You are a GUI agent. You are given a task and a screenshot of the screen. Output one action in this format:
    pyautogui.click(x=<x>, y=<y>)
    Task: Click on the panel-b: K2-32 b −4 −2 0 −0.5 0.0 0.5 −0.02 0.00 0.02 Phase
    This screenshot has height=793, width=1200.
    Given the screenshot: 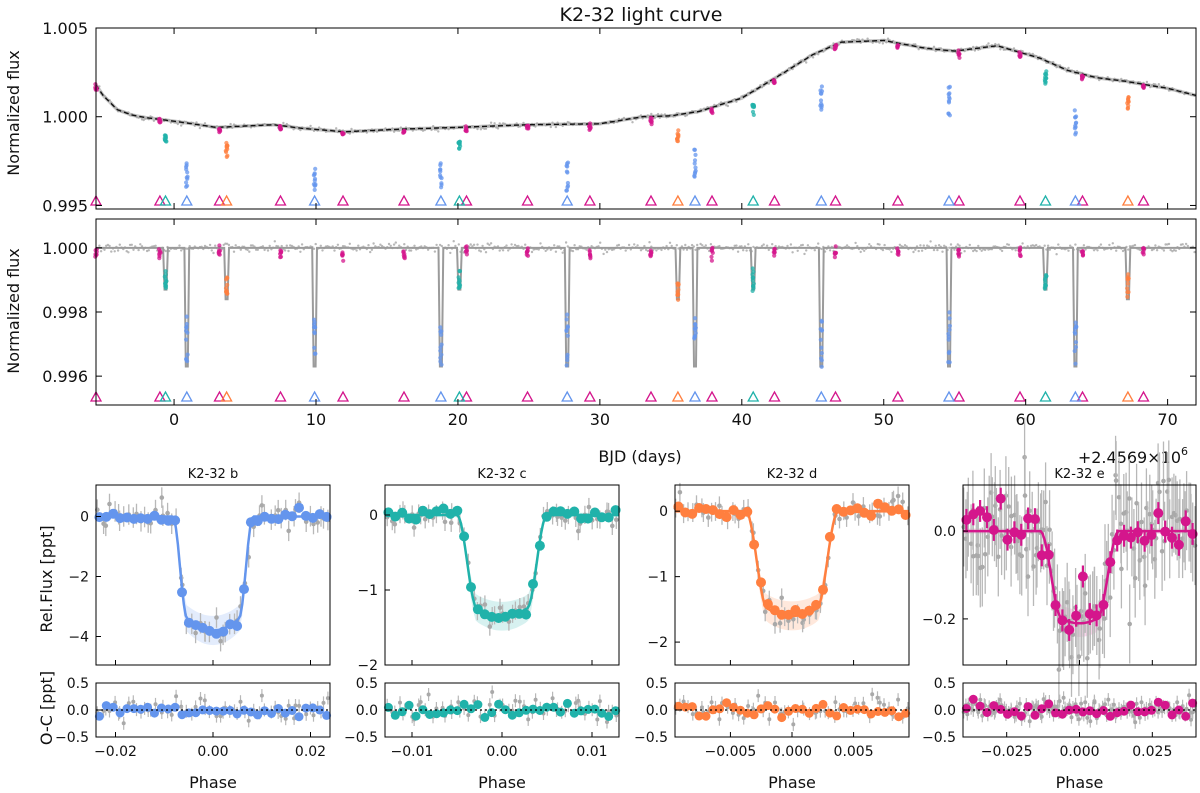 What is the action you would take?
    pyautogui.click(x=193, y=629)
    